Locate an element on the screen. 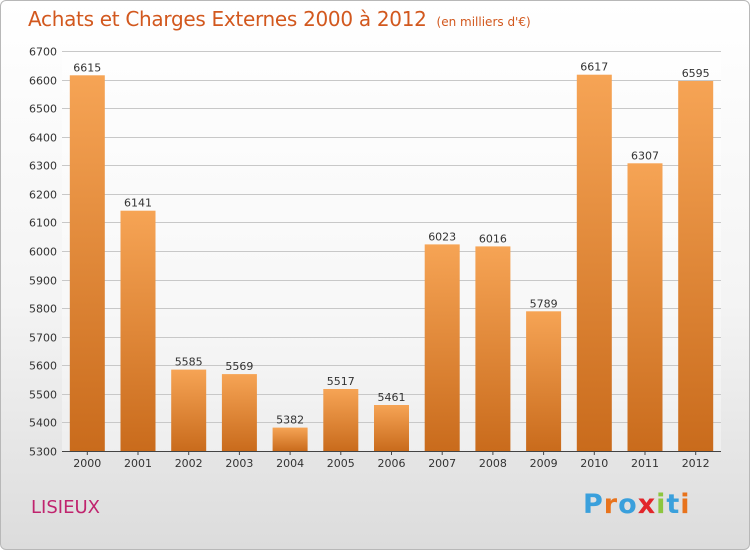 The height and width of the screenshot is (550, 750). data-label: 5789 is located at coordinates (544, 303).